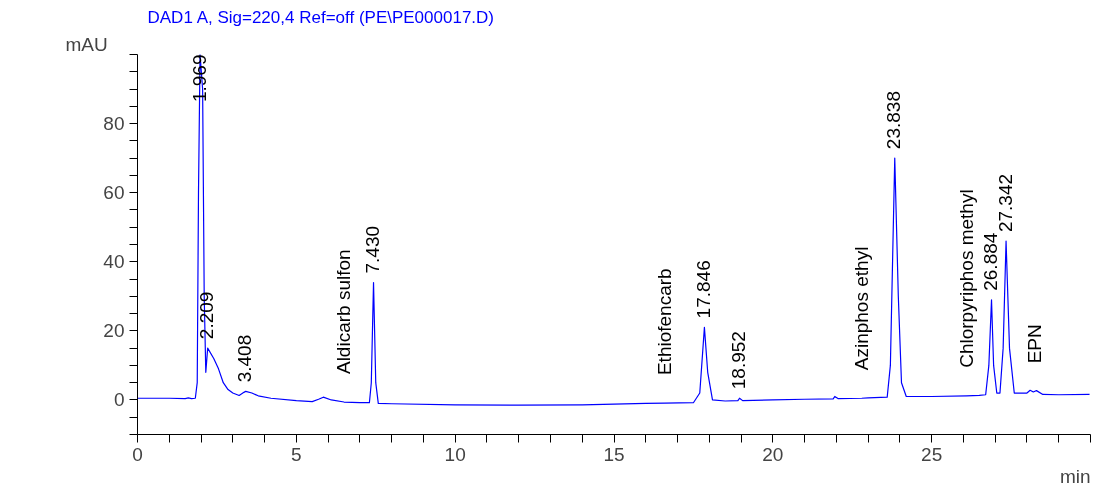  Describe the element at coordinates (967, 278) in the screenshot. I see `annotation: Chlorpyriphos methyl` at that location.